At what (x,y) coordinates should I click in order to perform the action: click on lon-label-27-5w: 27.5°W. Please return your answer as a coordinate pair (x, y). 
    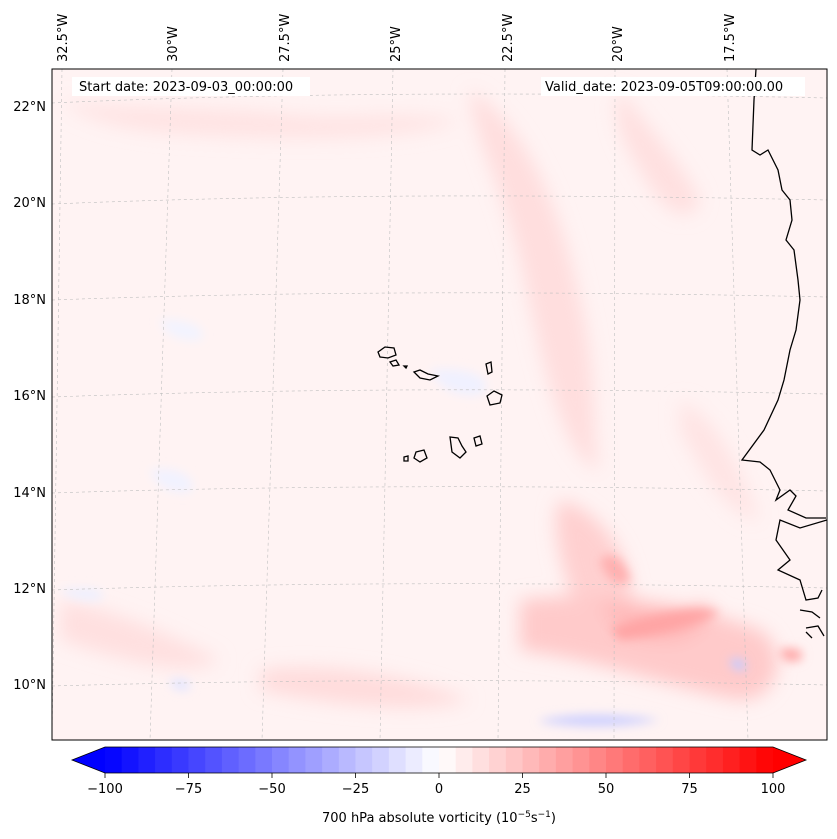
    Looking at the image, I should click on (285, 38).